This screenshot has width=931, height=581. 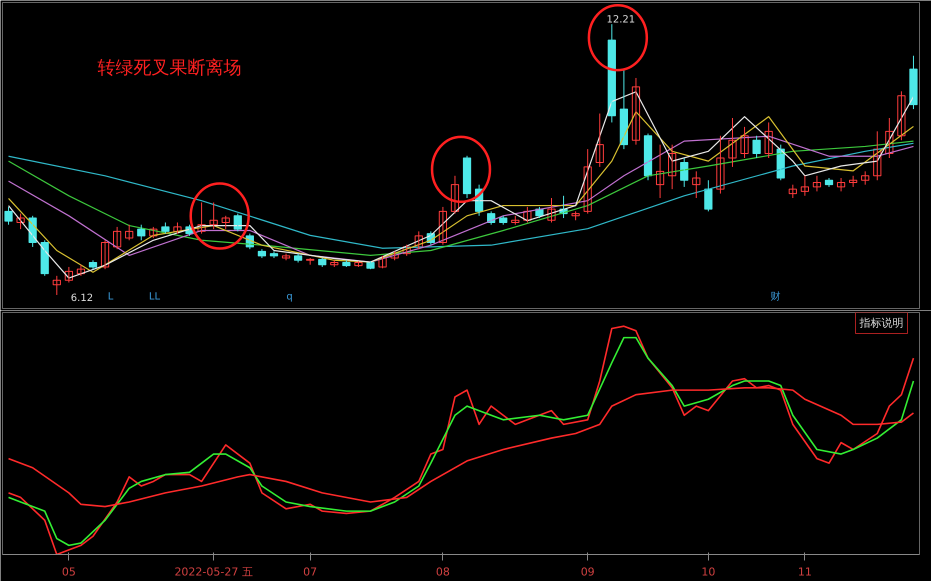 What do you see at coordinates (443, 572) in the screenshot?
I see `x-tick-label: 08` at bounding box center [443, 572].